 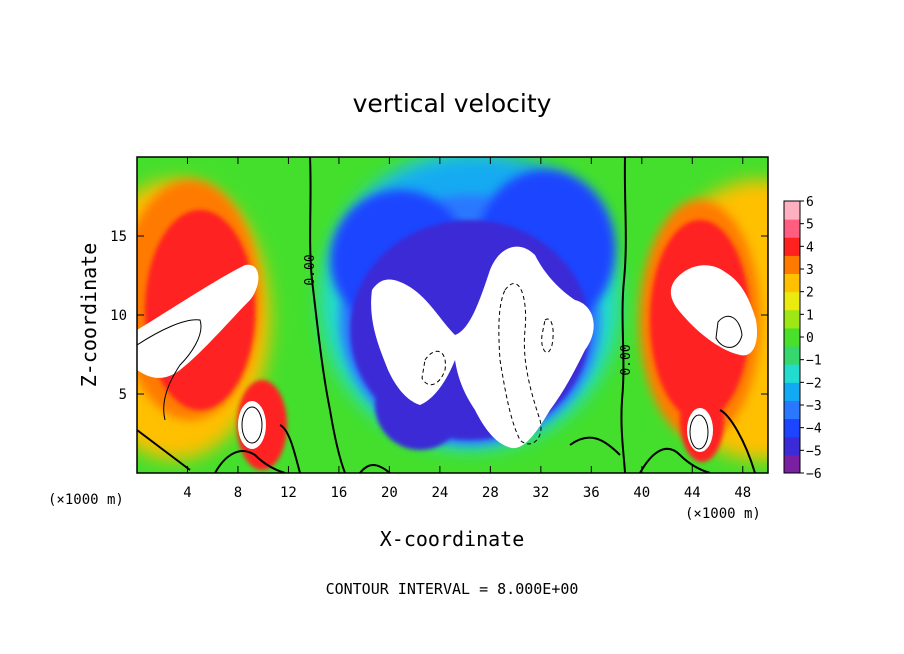 I want to click on contour-lines-negative, so click(x=487, y=364).